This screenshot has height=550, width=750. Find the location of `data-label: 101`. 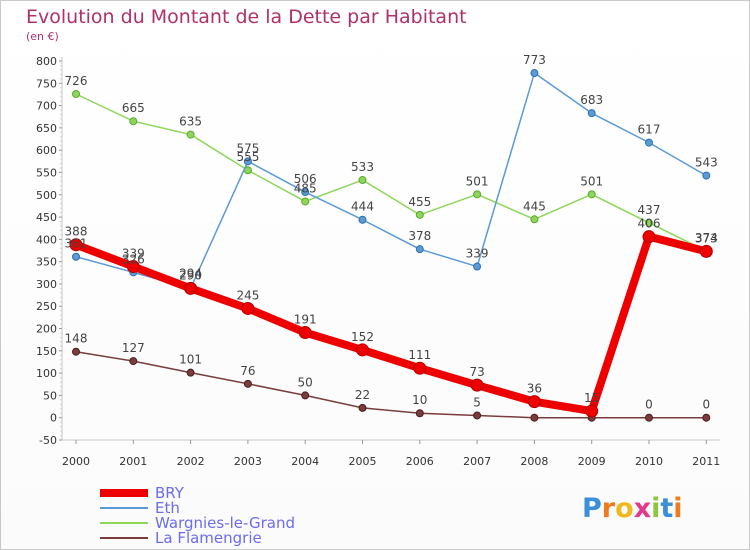

data-label: 101 is located at coordinates (190, 360).